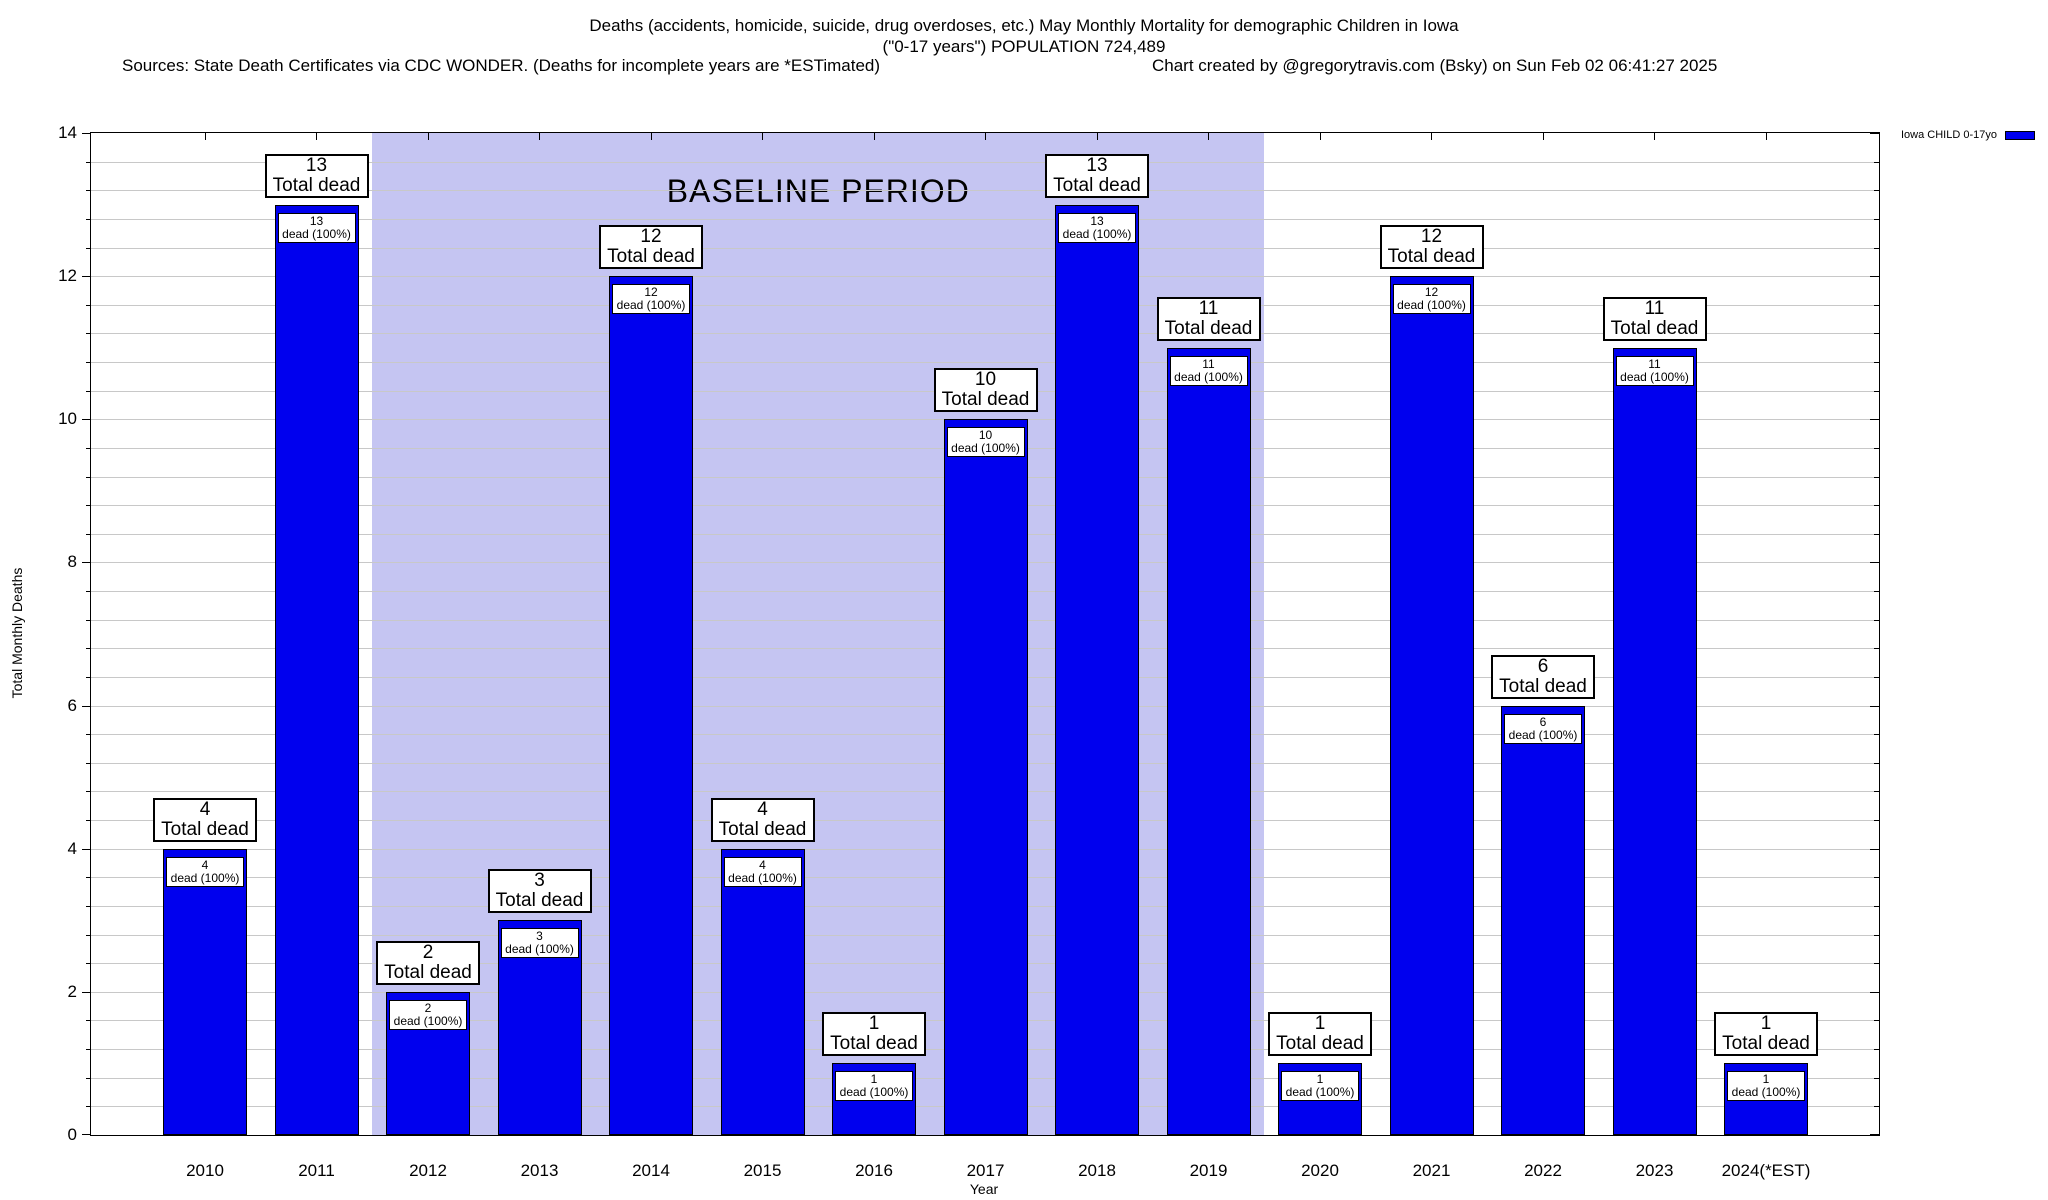  Describe the element at coordinates (1543, 721) in the screenshot. I see `bar-inner-value: 6` at that location.